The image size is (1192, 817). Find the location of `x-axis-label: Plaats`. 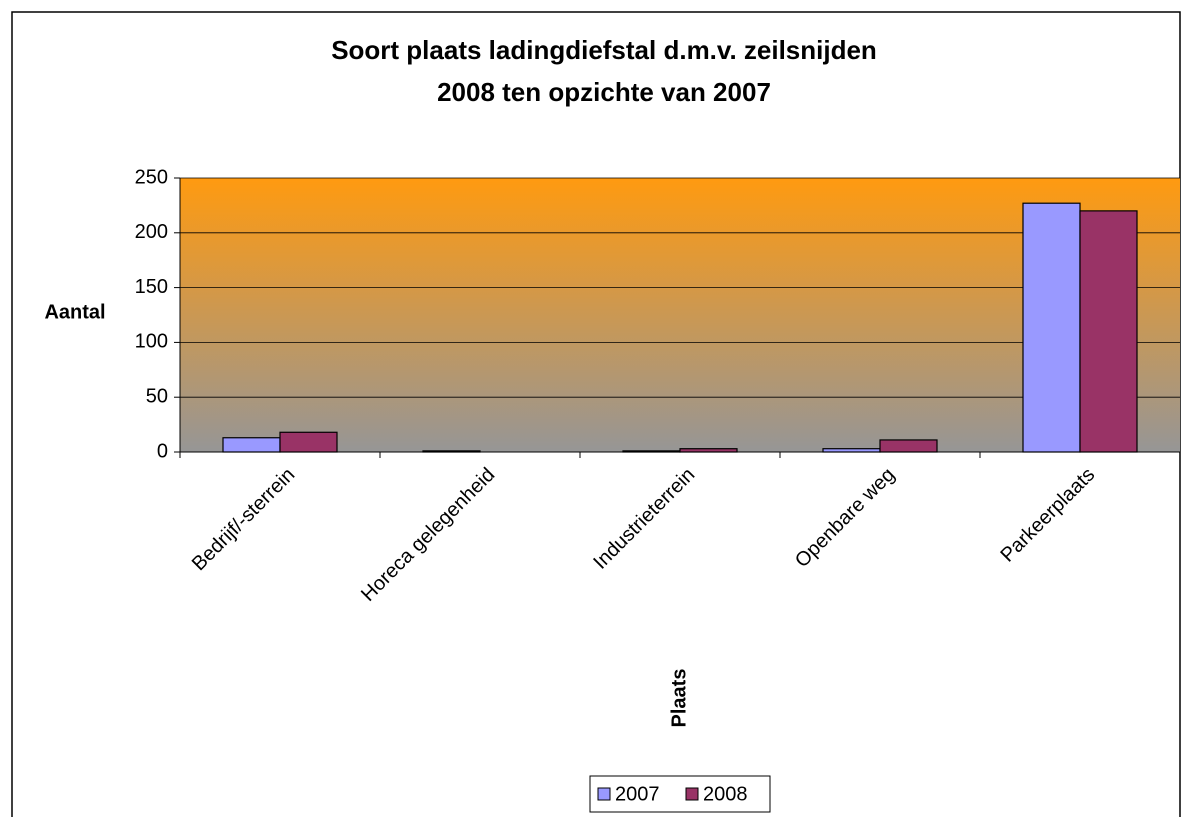

x-axis-label: Plaats is located at coordinates (679, 698).